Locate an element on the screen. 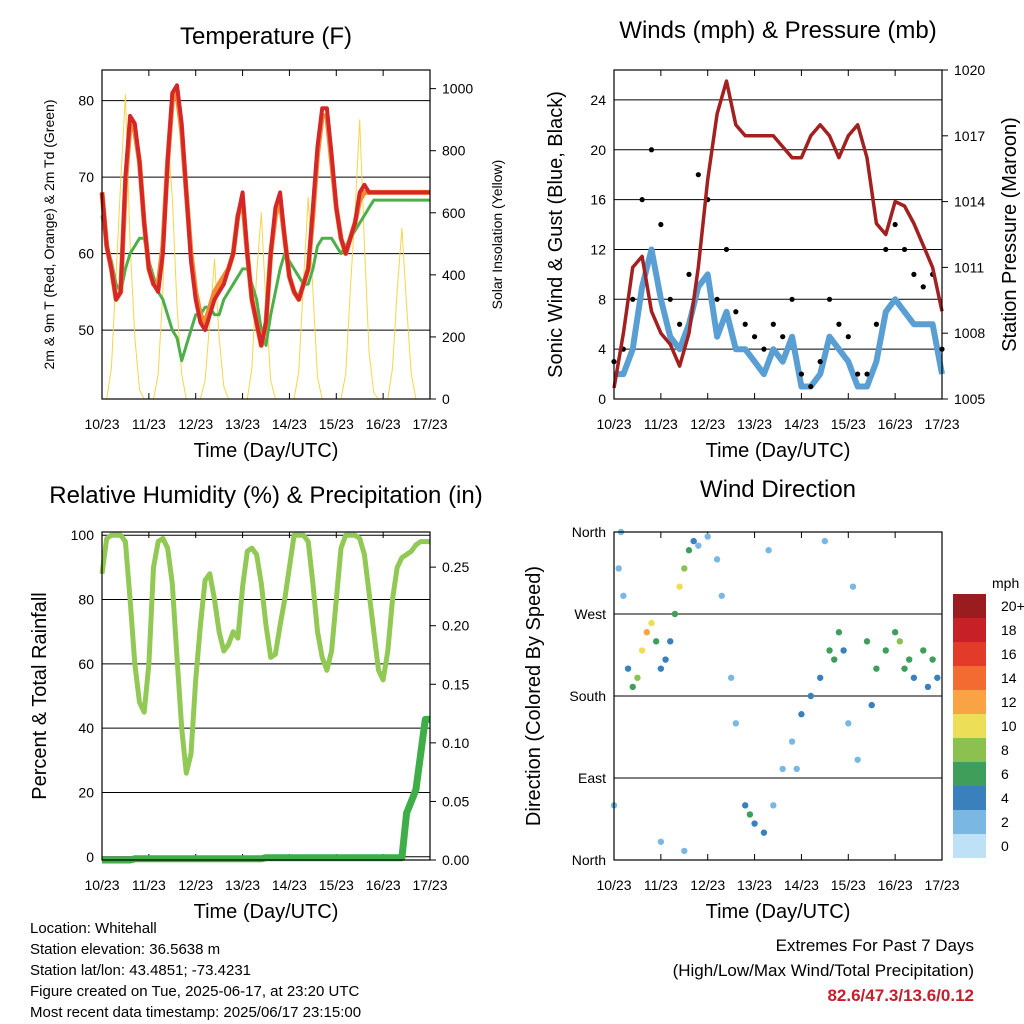  station-elevation: Station elevation: 36.5638 m is located at coordinates (125, 949).